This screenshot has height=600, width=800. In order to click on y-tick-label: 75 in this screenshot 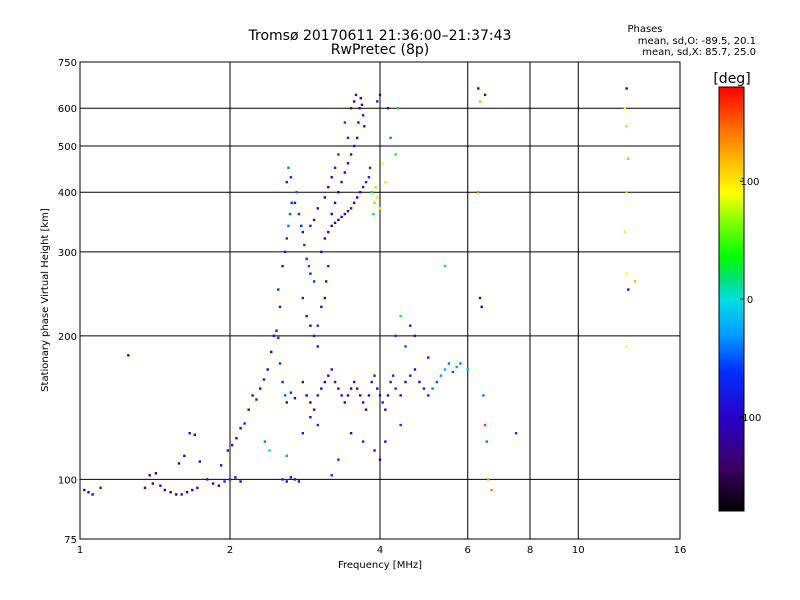, I will do `click(70, 540)`.